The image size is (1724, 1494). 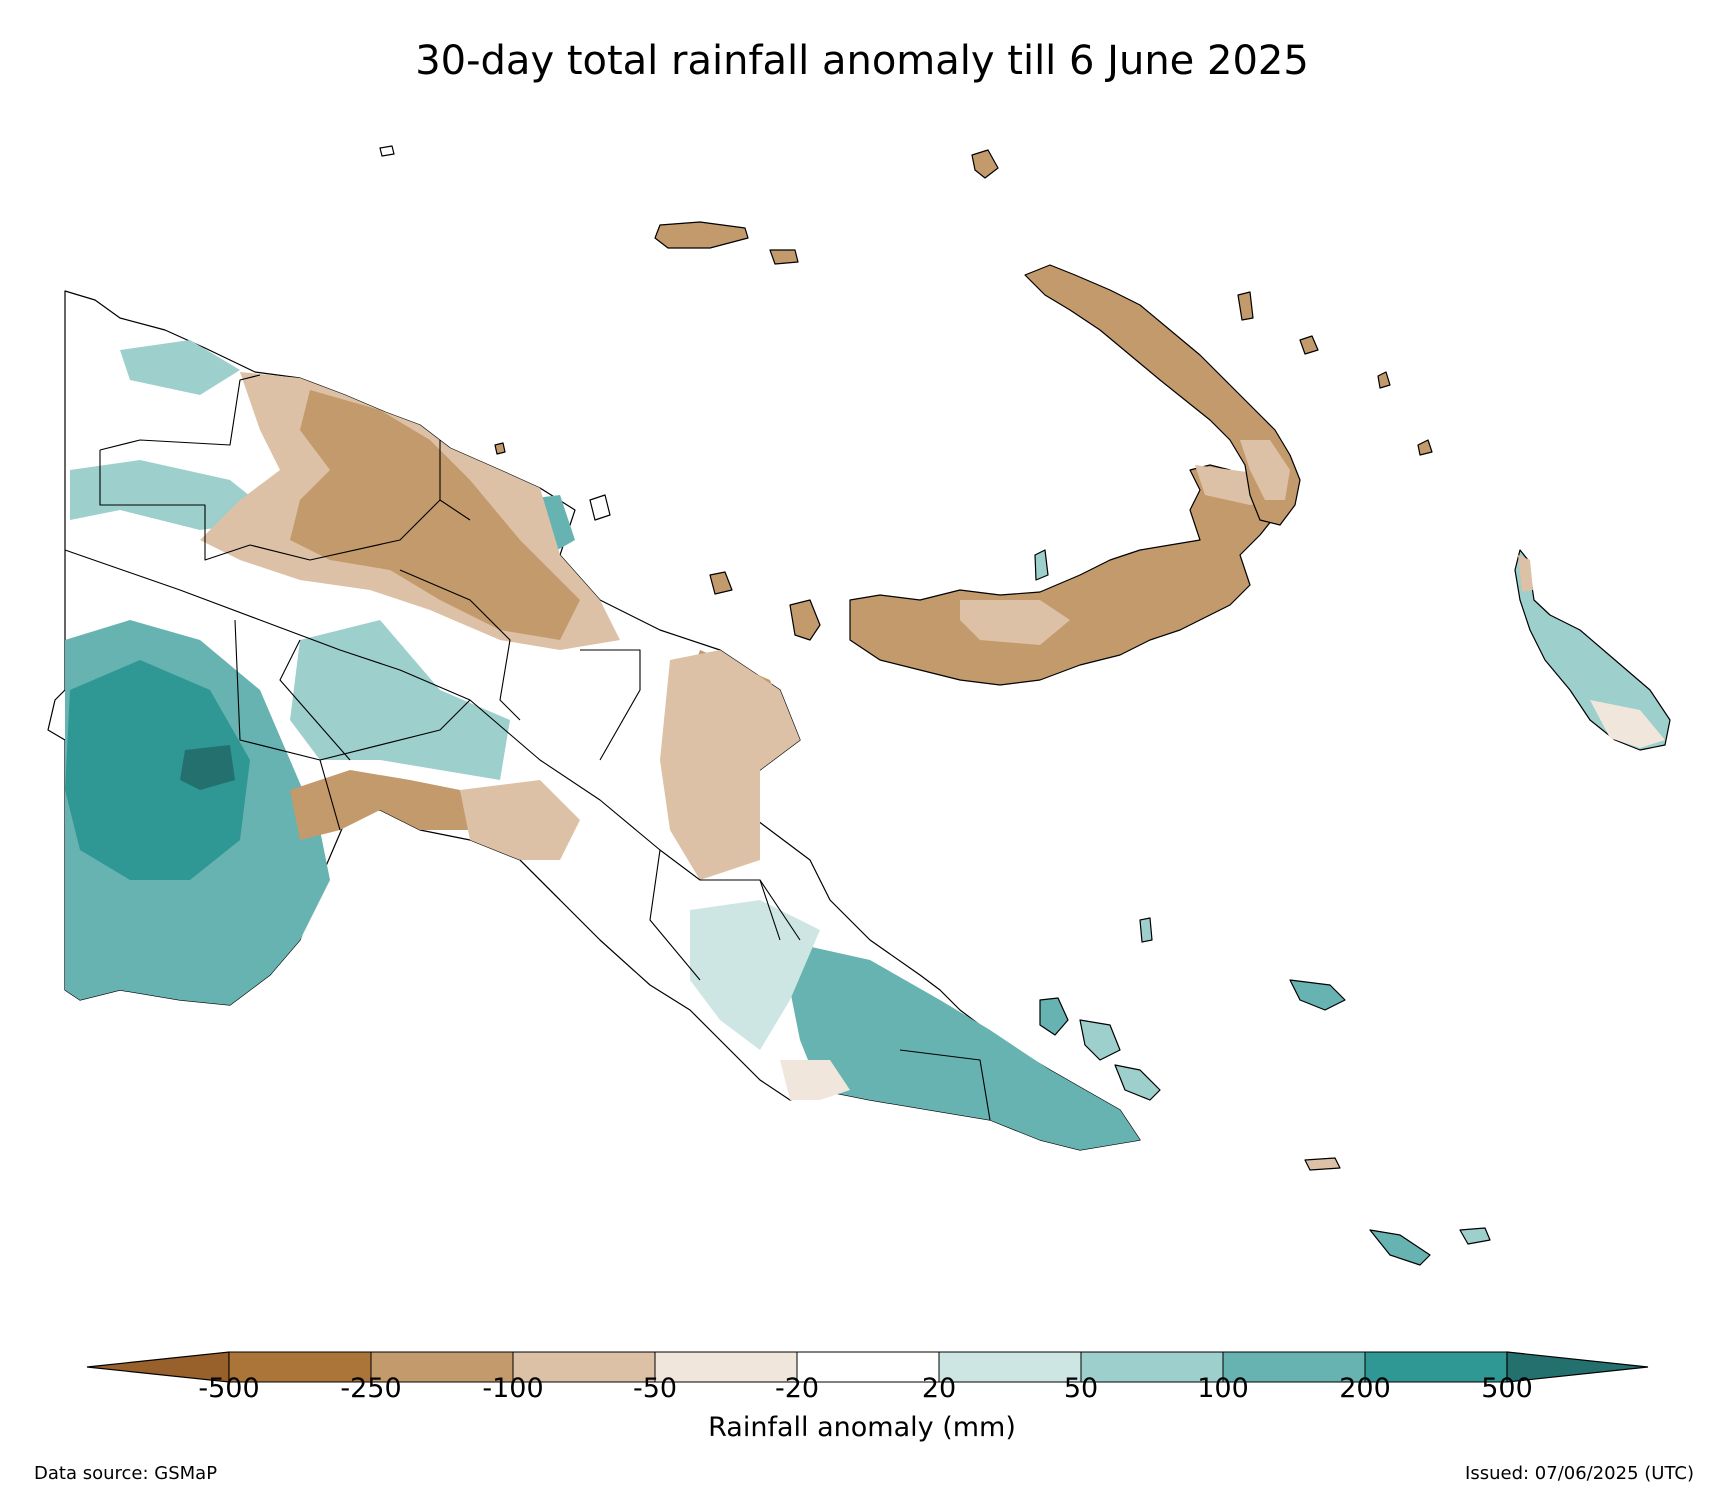 I want to click on teal-central, so click(x=400, y=700).